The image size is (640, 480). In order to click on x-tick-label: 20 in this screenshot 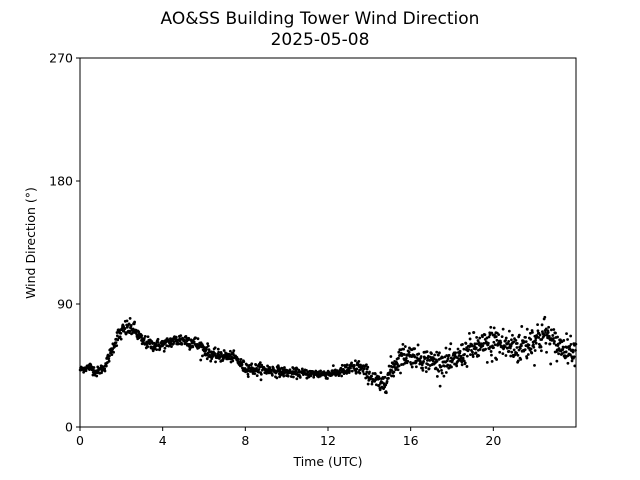, I will do `click(493, 440)`.